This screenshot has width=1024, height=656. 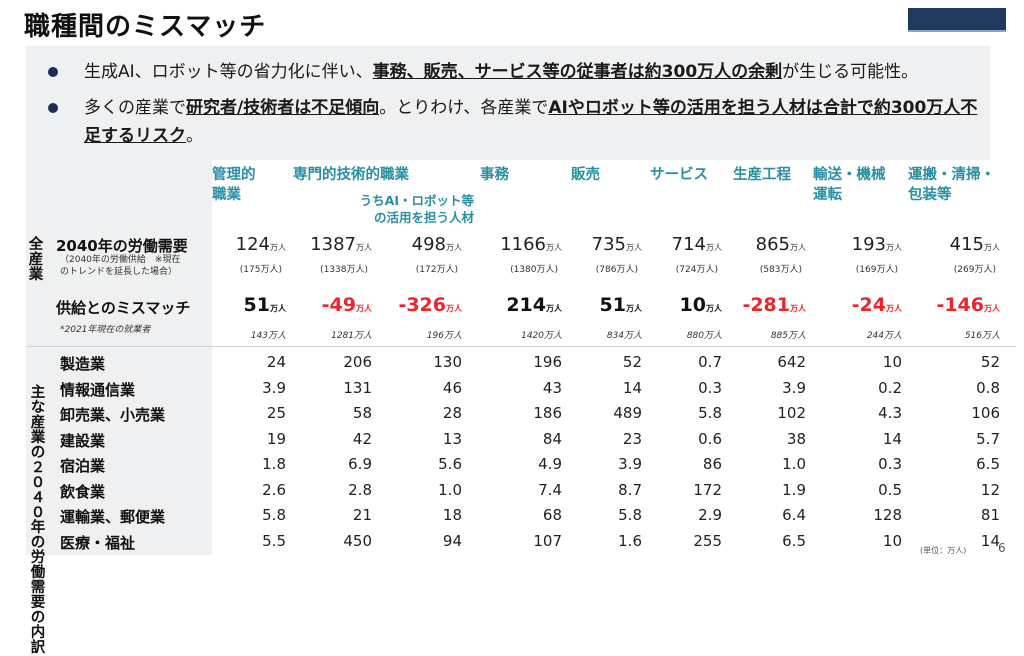 I want to click on industry-cell: 46, so click(x=452, y=387).